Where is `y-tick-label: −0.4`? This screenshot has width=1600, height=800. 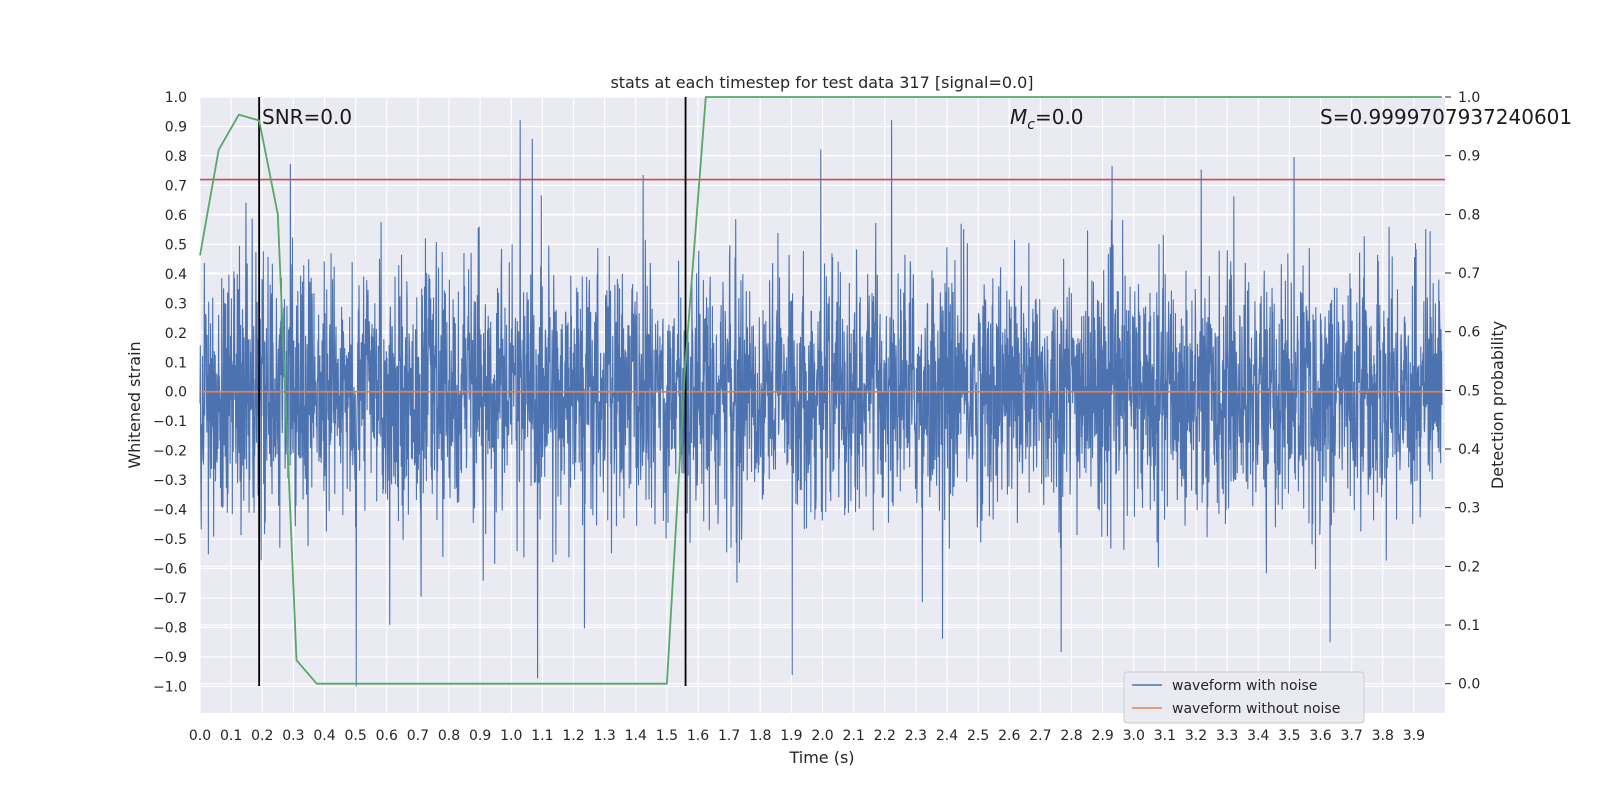 y-tick-label: −0.4 is located at coordinates (170, 511).